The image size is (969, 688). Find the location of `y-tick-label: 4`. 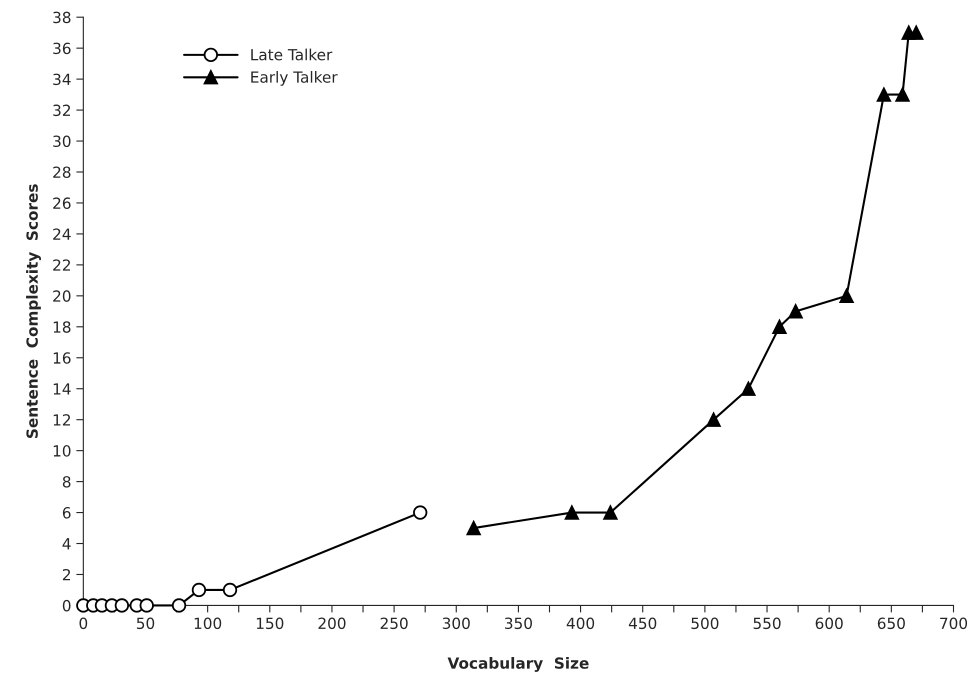

y-tick-label: 4 is located at coordinates (66, 544).